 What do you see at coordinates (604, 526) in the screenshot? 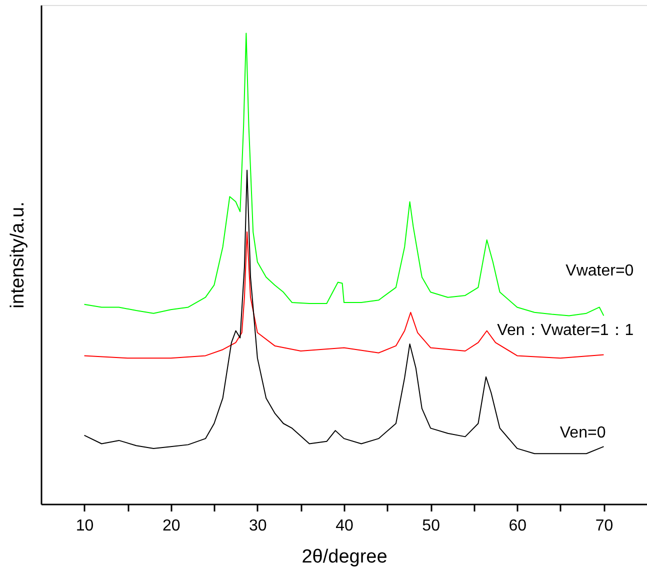
I see `x-tick-label: 70` at bounding box center [604, 526].